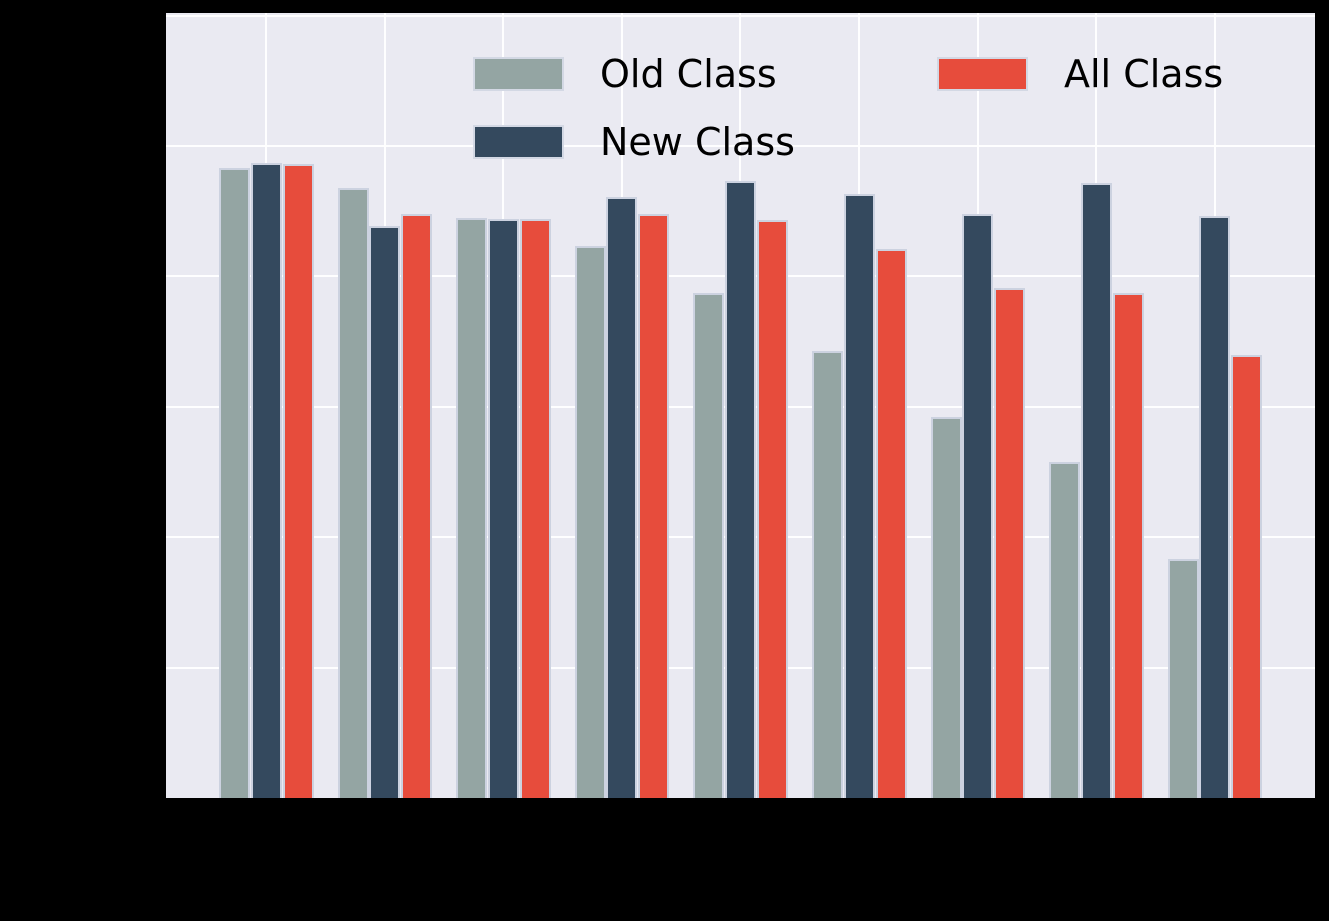 Image resolution: width=1329 pixels, height=921 pixels. What do you see at coordinates (1144, 74) in the screenshot?
I see `legend-label-all-class: All Class` at bounding box center [1144, 74].